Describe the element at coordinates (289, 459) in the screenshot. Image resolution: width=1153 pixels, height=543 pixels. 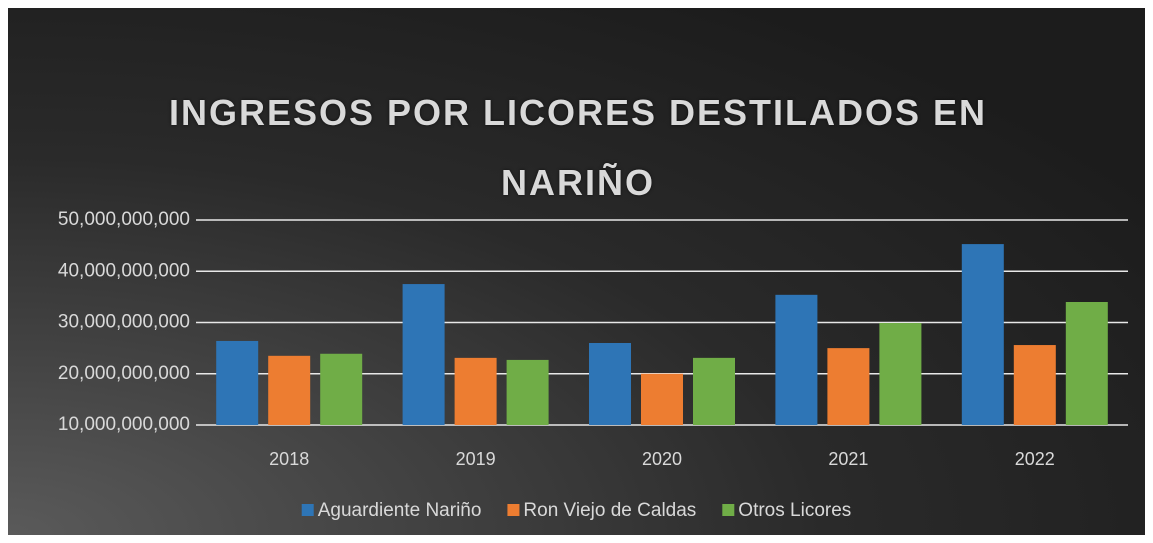
I see `x-tick-label: 2018` at that location.